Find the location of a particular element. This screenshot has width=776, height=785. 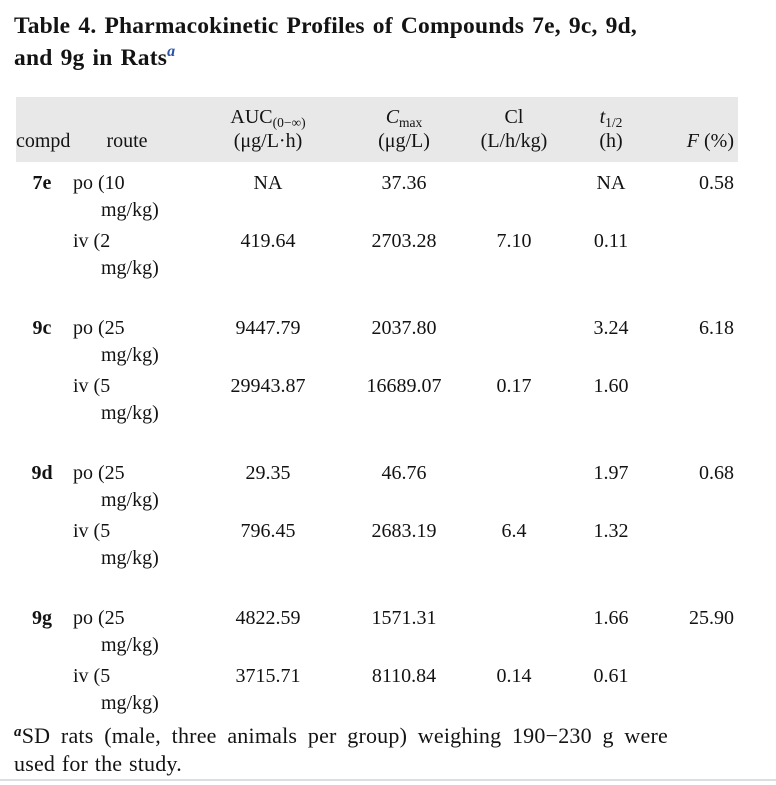

table-row-9d-iv: iv (5 mg/kg) 796.45 2683.19 6.4 1.32 is located at coordinates (377, 547).